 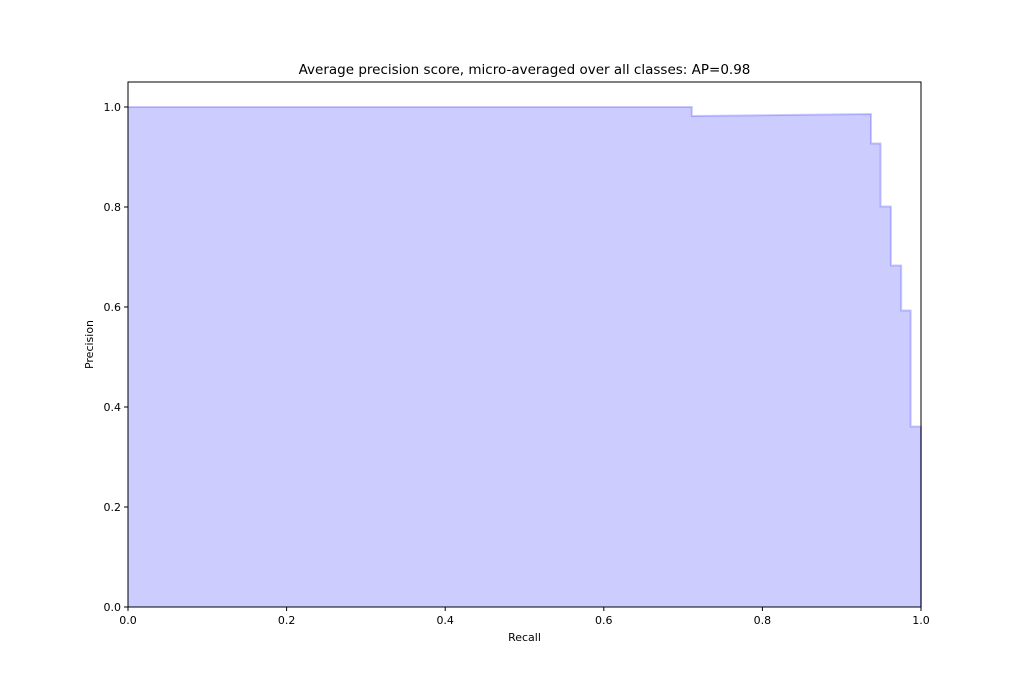 I want to click on x-tick-label: 0.6, so click(x=604, y=620).